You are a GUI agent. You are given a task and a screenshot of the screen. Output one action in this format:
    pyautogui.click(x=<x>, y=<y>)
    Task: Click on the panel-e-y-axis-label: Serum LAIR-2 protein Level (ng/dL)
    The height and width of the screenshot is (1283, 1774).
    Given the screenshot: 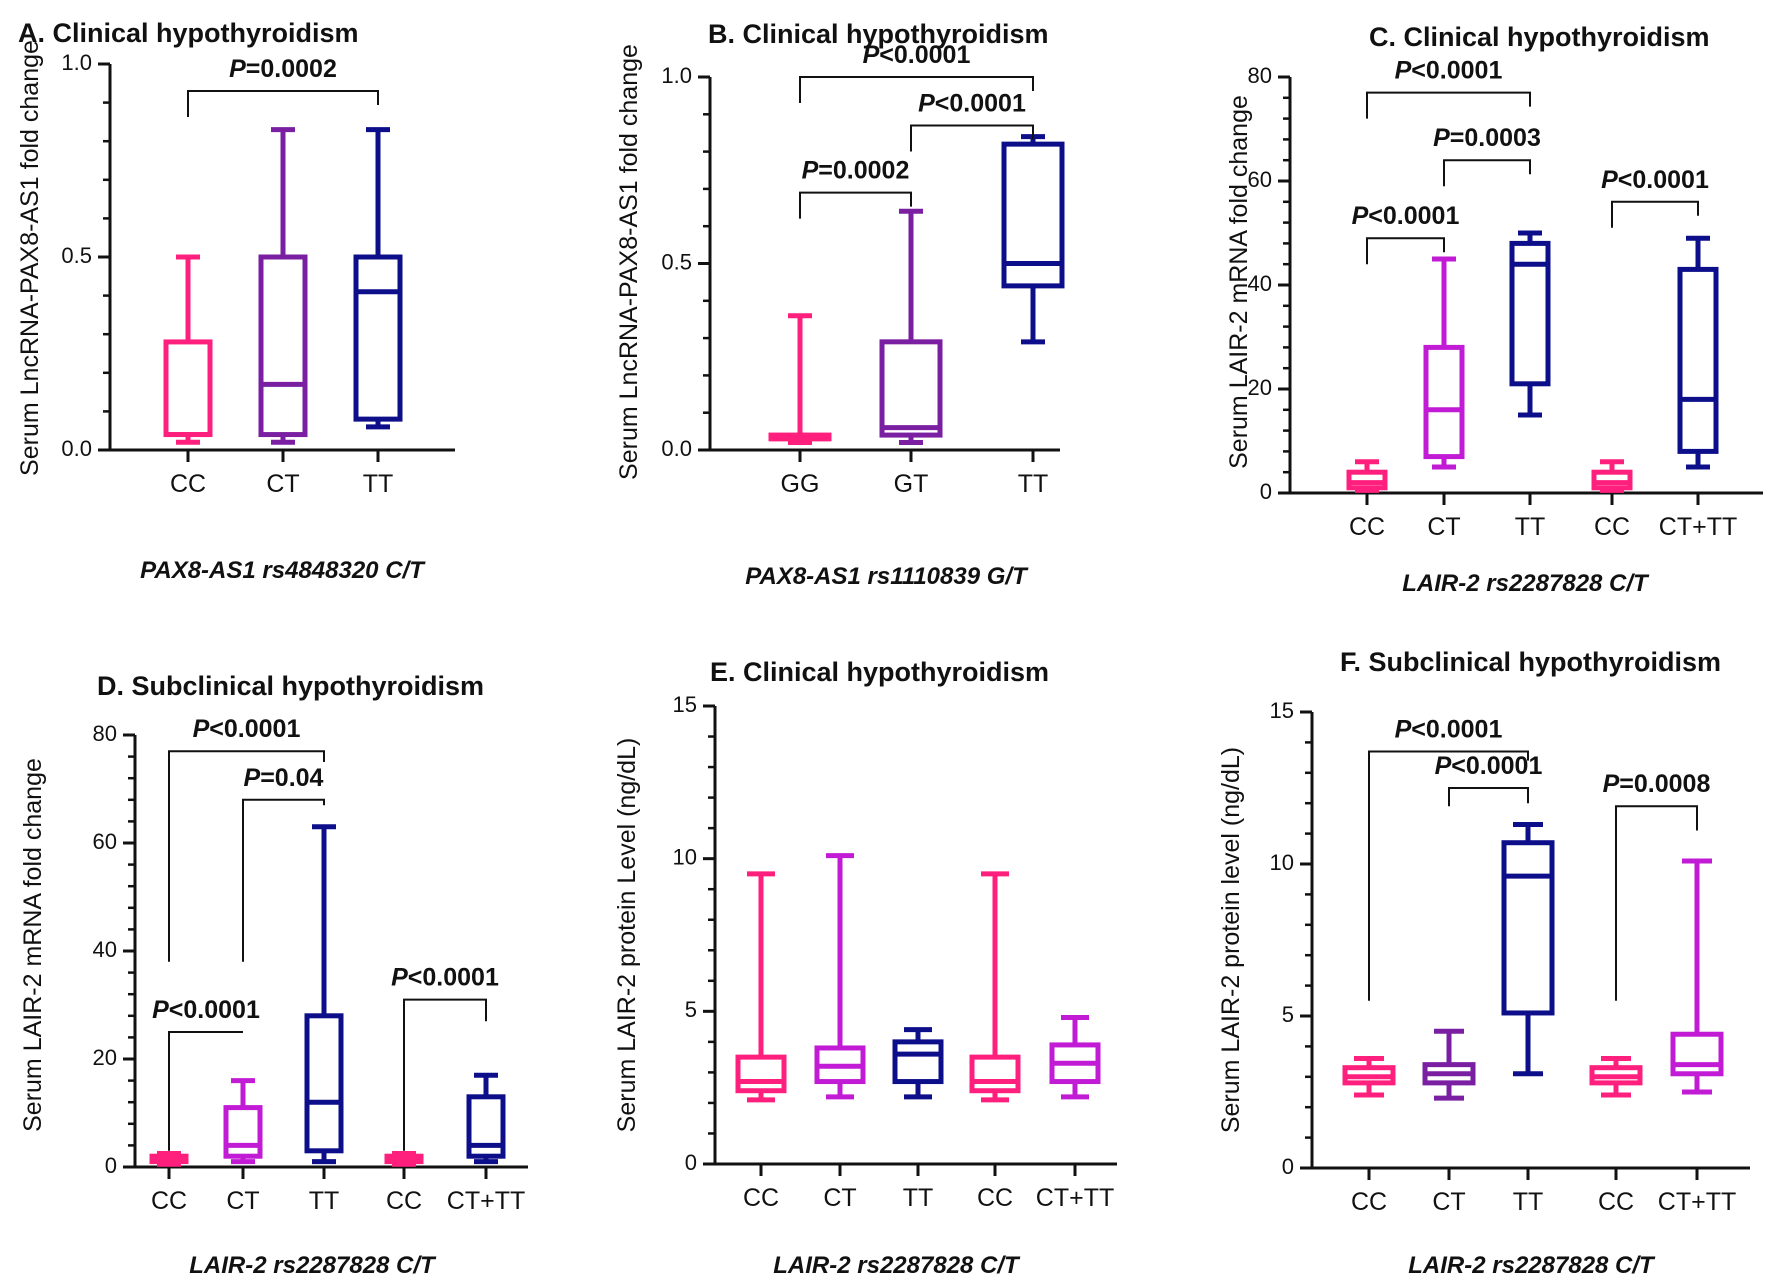 What is the action you would take?
    pyautogui.click(x=627, y=935)
    